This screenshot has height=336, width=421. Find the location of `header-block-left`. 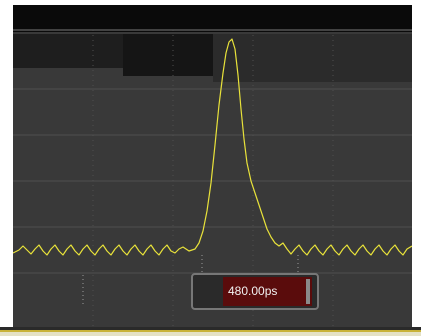

header-block-left is located at coordinates (68, 51).